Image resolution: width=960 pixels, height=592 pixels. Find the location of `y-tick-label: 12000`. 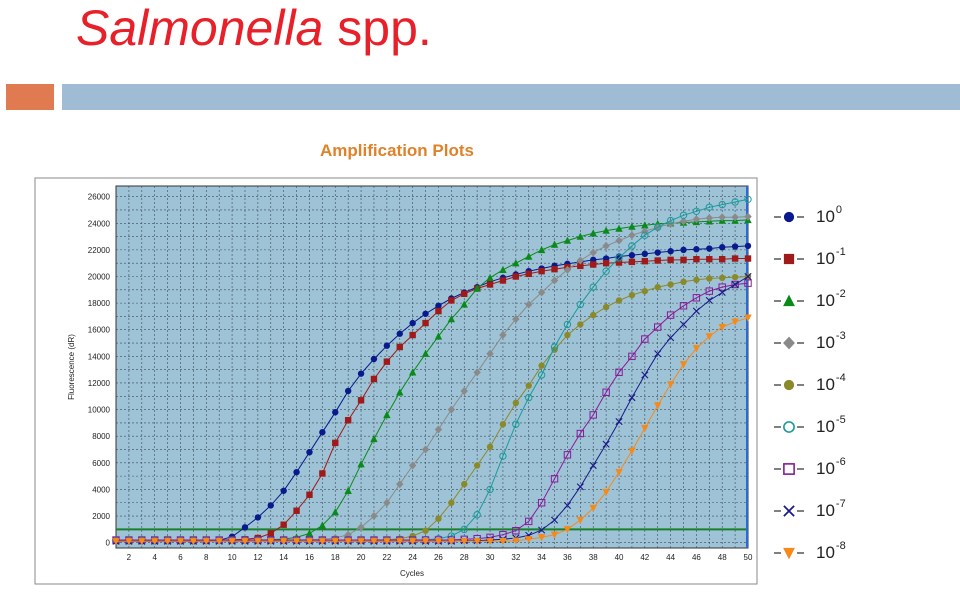

y-tick-label: 12000 is located at coordinates (99, 383).